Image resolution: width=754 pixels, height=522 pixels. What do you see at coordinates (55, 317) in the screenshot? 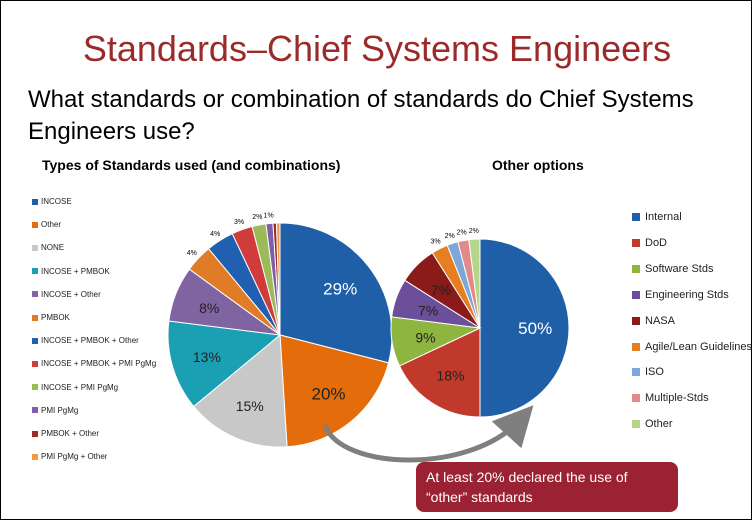
I see `chart1-legend-label: PMBOK` at bounding box center [55, 317].